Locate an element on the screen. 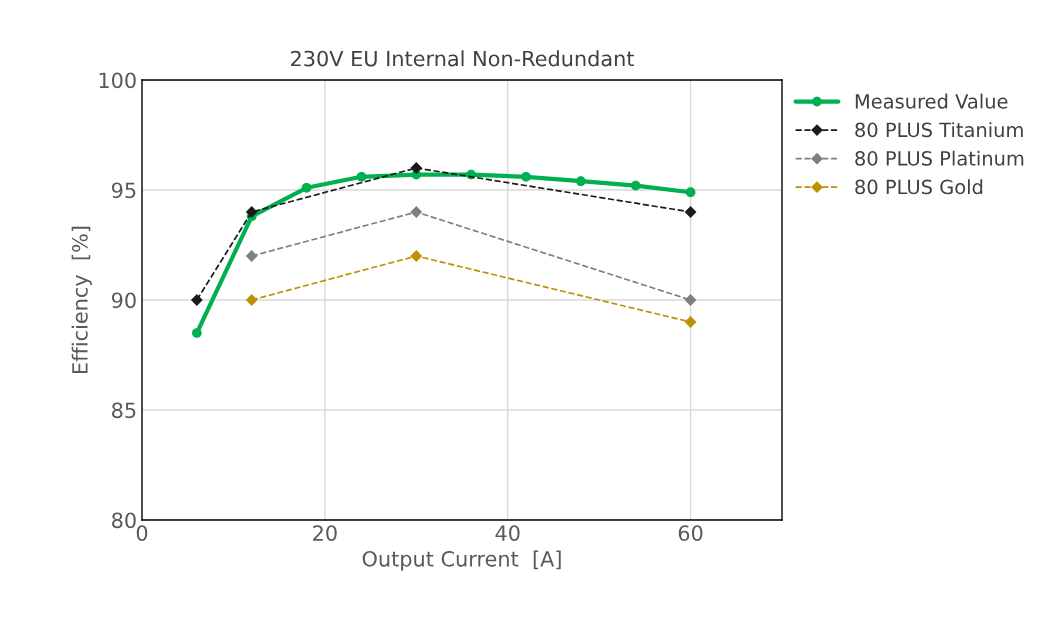 The height and width of the screenshot is (632, 1059). y-tick-label: 100 is located at coordinates (117, 80).